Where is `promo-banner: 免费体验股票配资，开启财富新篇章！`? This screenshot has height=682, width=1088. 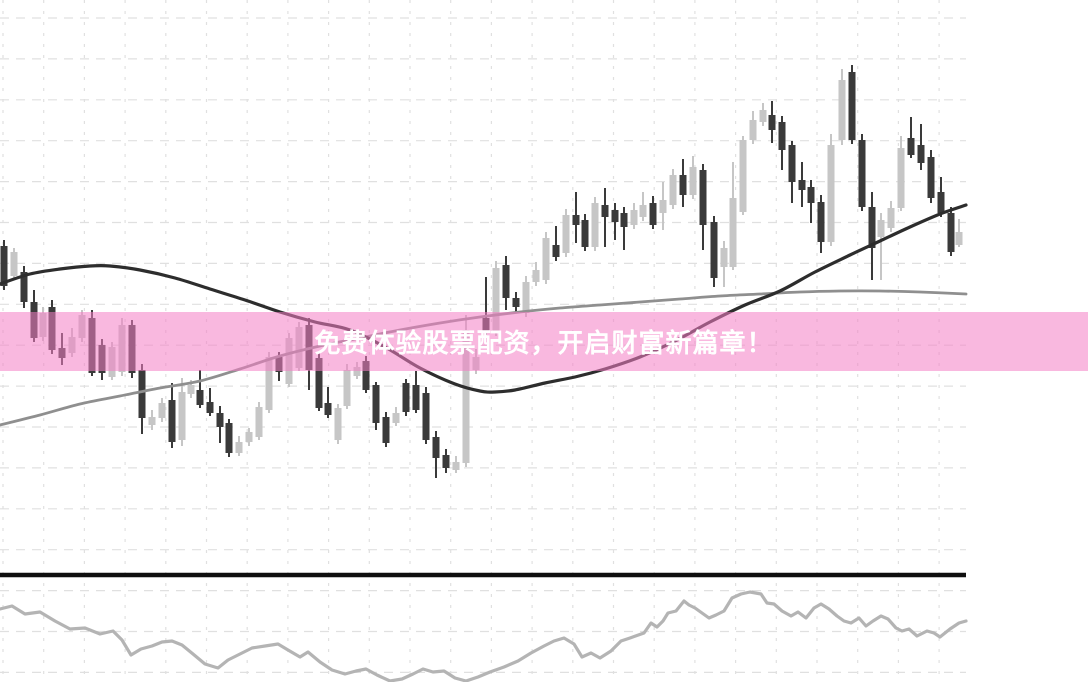 promo-banner: 免费体验股票配资，开启财富新篇章！ is located at coordinates (544, 341).